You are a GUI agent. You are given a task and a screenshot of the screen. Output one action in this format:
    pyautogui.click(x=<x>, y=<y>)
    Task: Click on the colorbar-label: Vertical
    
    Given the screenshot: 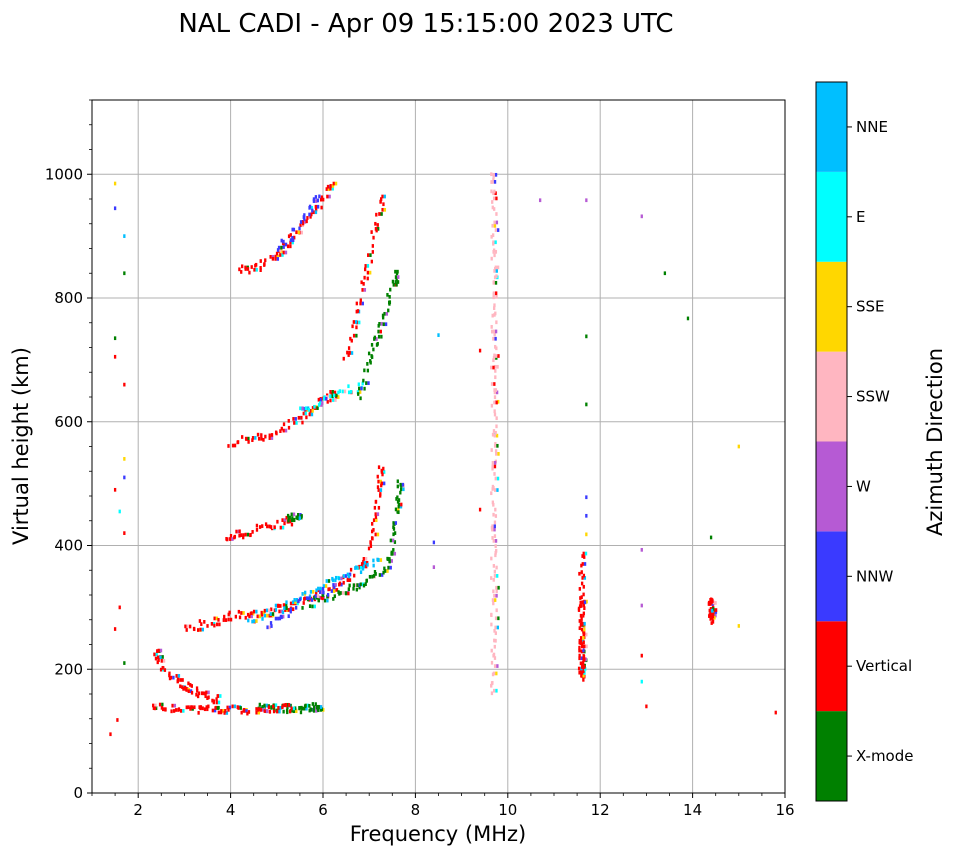 What is the action you would take?
    pyautogui.click(x=884, y=666)
    